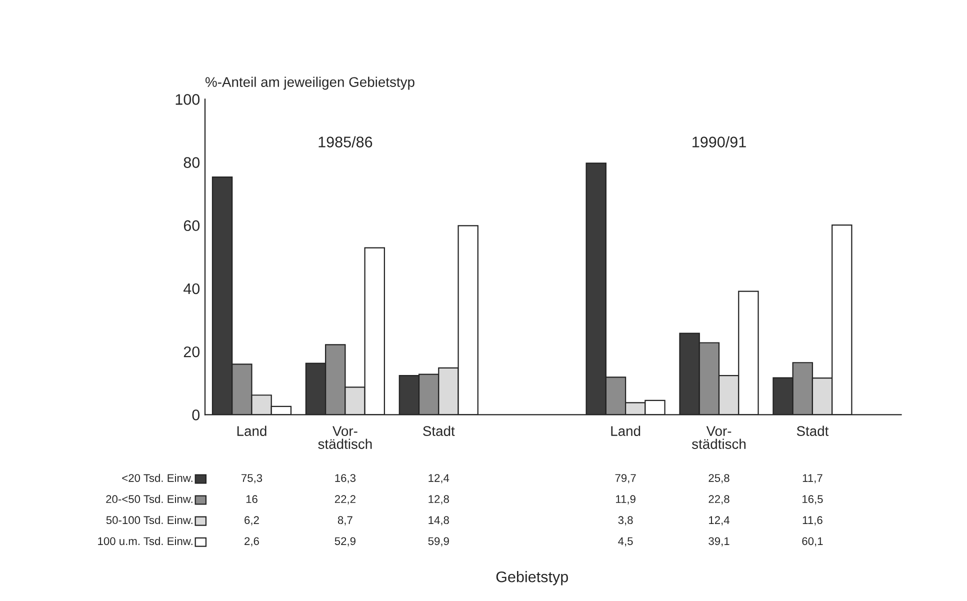 This screenshot has height=601, width=967. What do you see at coordinates (345, 479) in the screenshot?
I see `data-label: 16,3` at bounding box center [345, 479].